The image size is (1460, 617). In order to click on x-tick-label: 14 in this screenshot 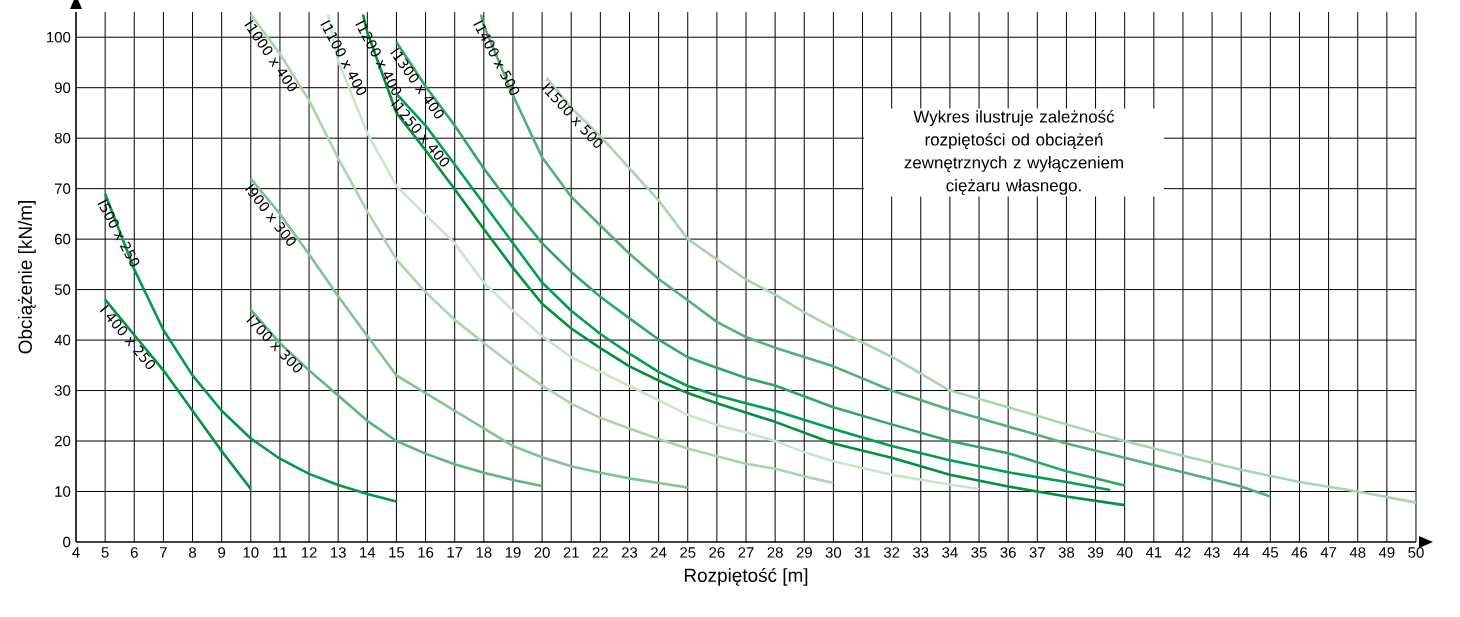, I will do `click(368, 552)`.